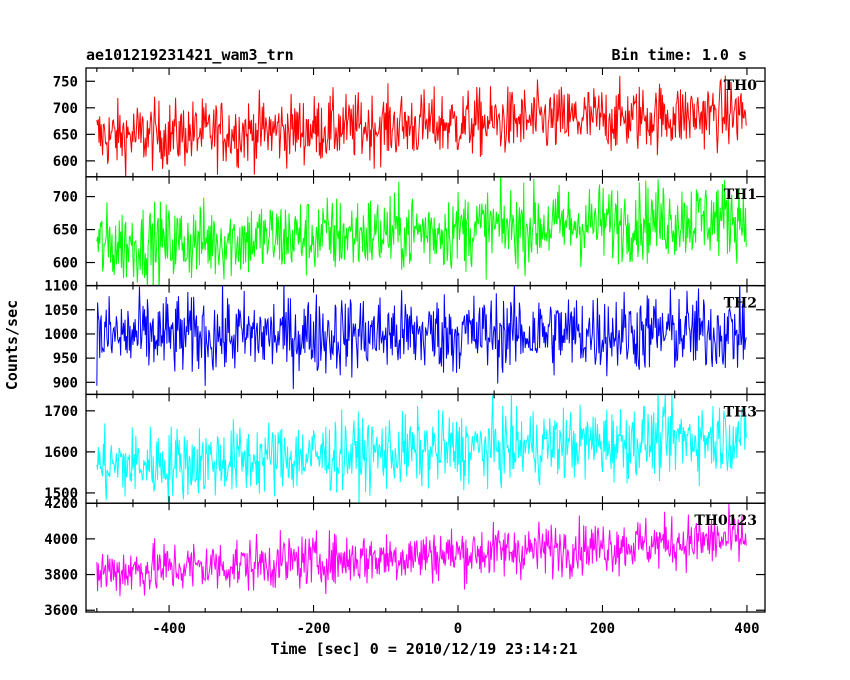 This screenshot has height=680, width=850. What do you see at coordinates (12, 345) in the screenshot?
I see `y-axis-label: Counts/sec` at bounding box center [12, 345].